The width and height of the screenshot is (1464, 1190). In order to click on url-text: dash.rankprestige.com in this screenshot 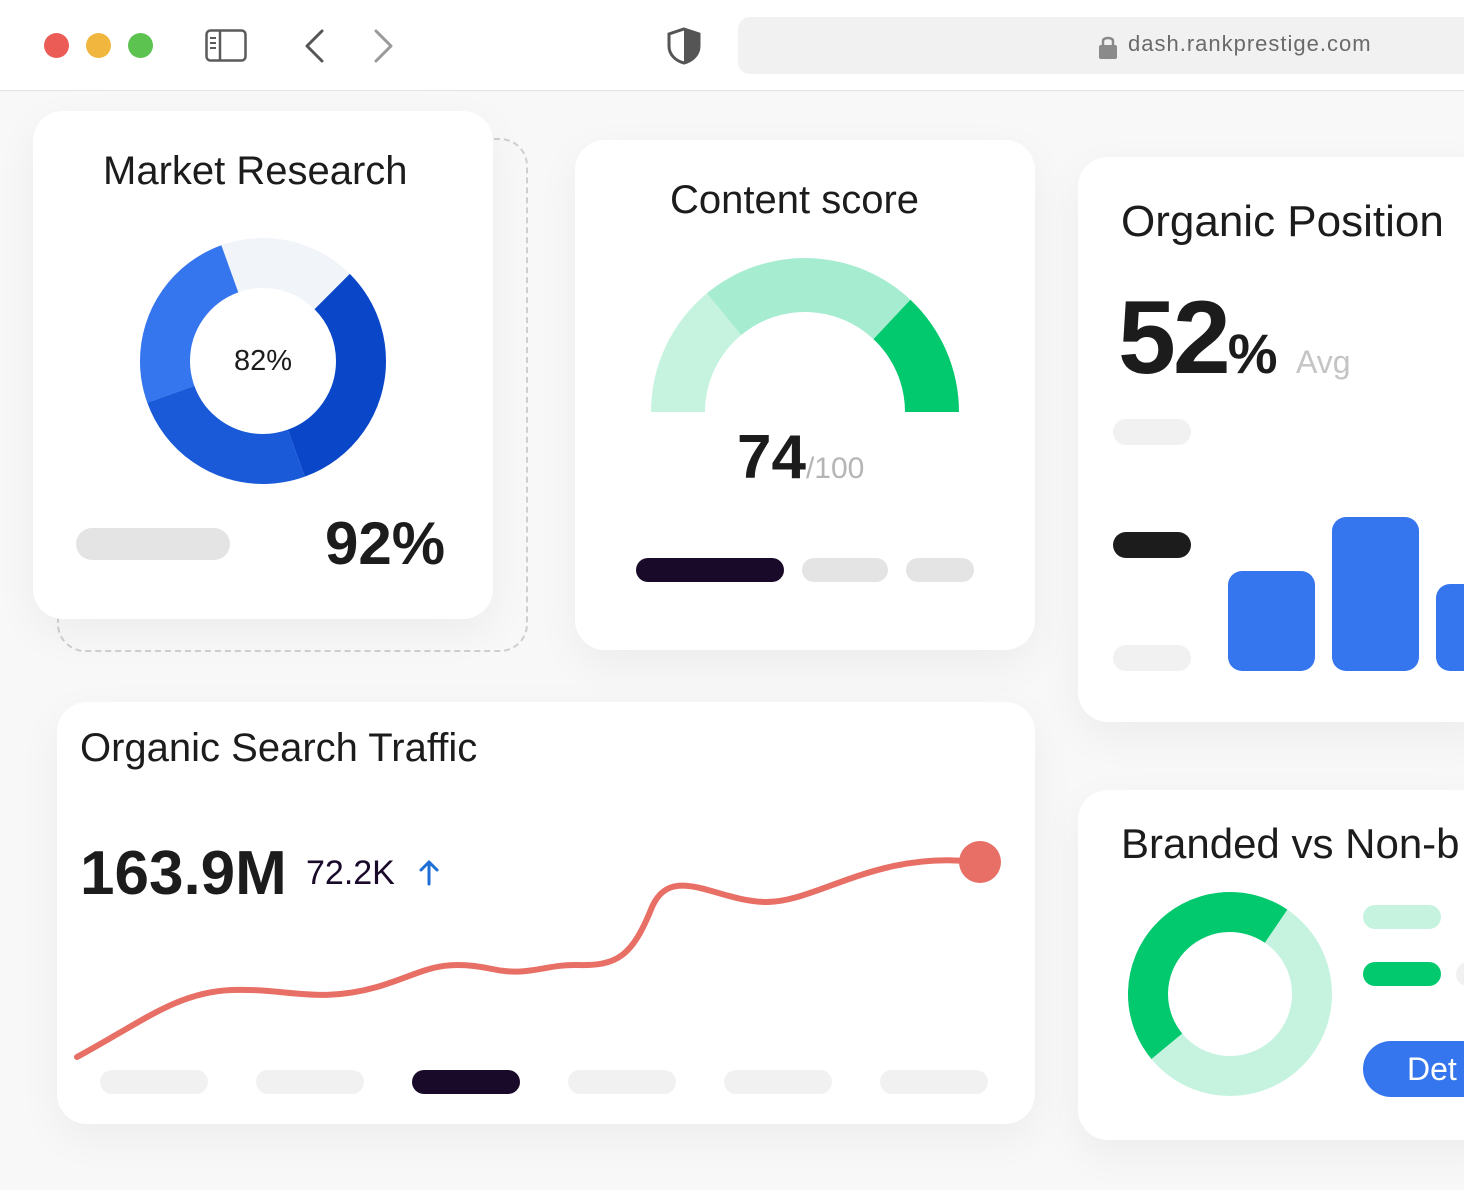, I will do `click(1250, 43)`.